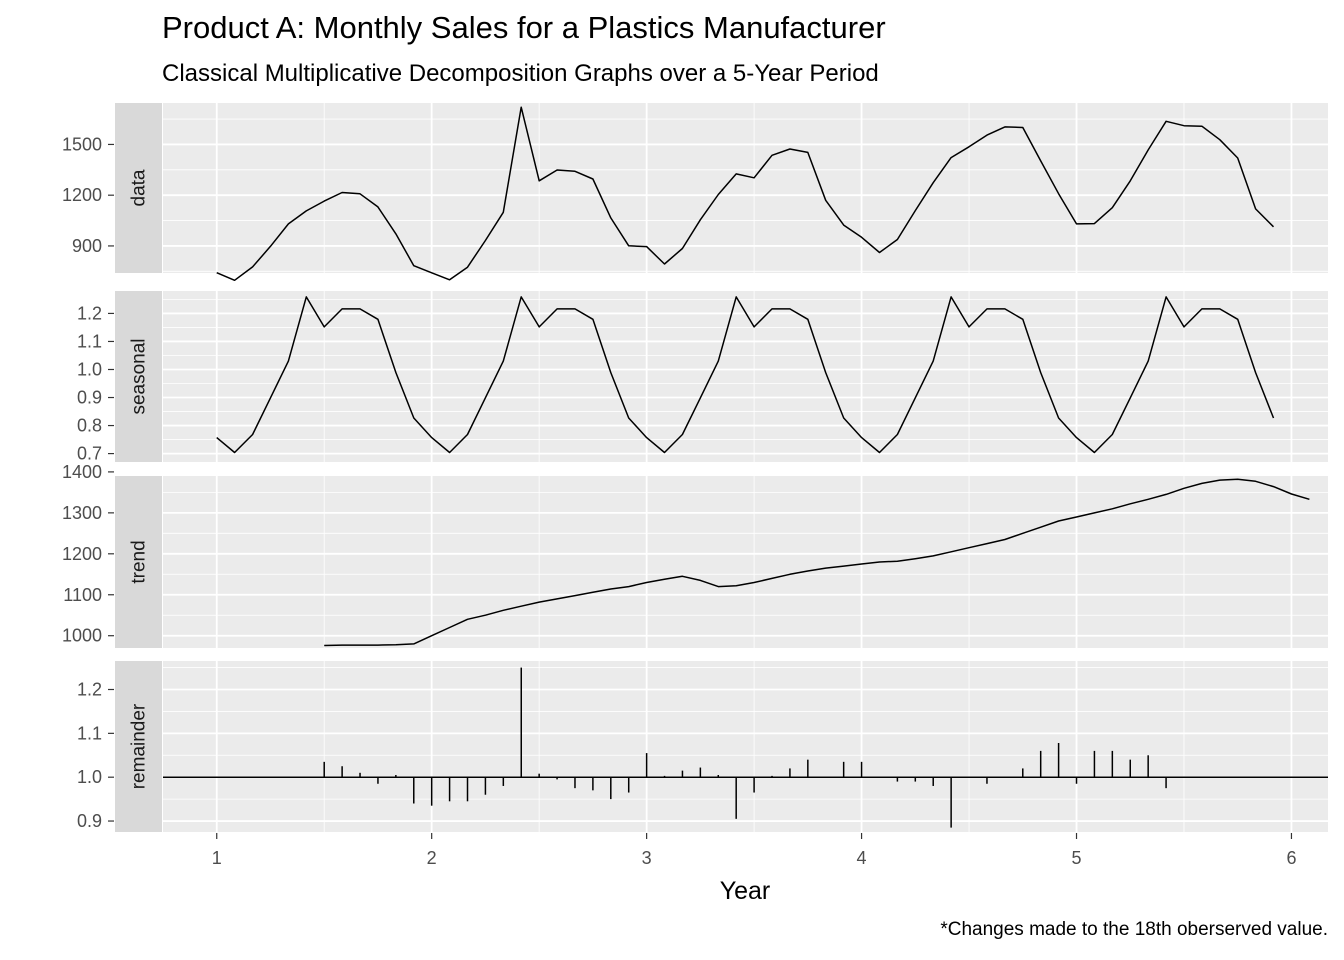 The image size is (1344, 960). Describe the element at coordinates (89, 454) in the screenshot. I see `y-tick-label: 0.7` at that location.